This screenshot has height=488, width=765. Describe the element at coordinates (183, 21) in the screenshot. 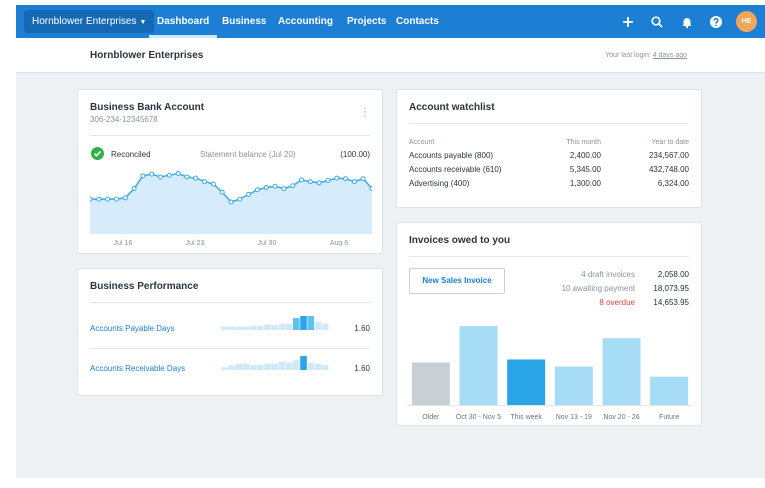

I see `nav-dashboard: Dashboard` at that location.